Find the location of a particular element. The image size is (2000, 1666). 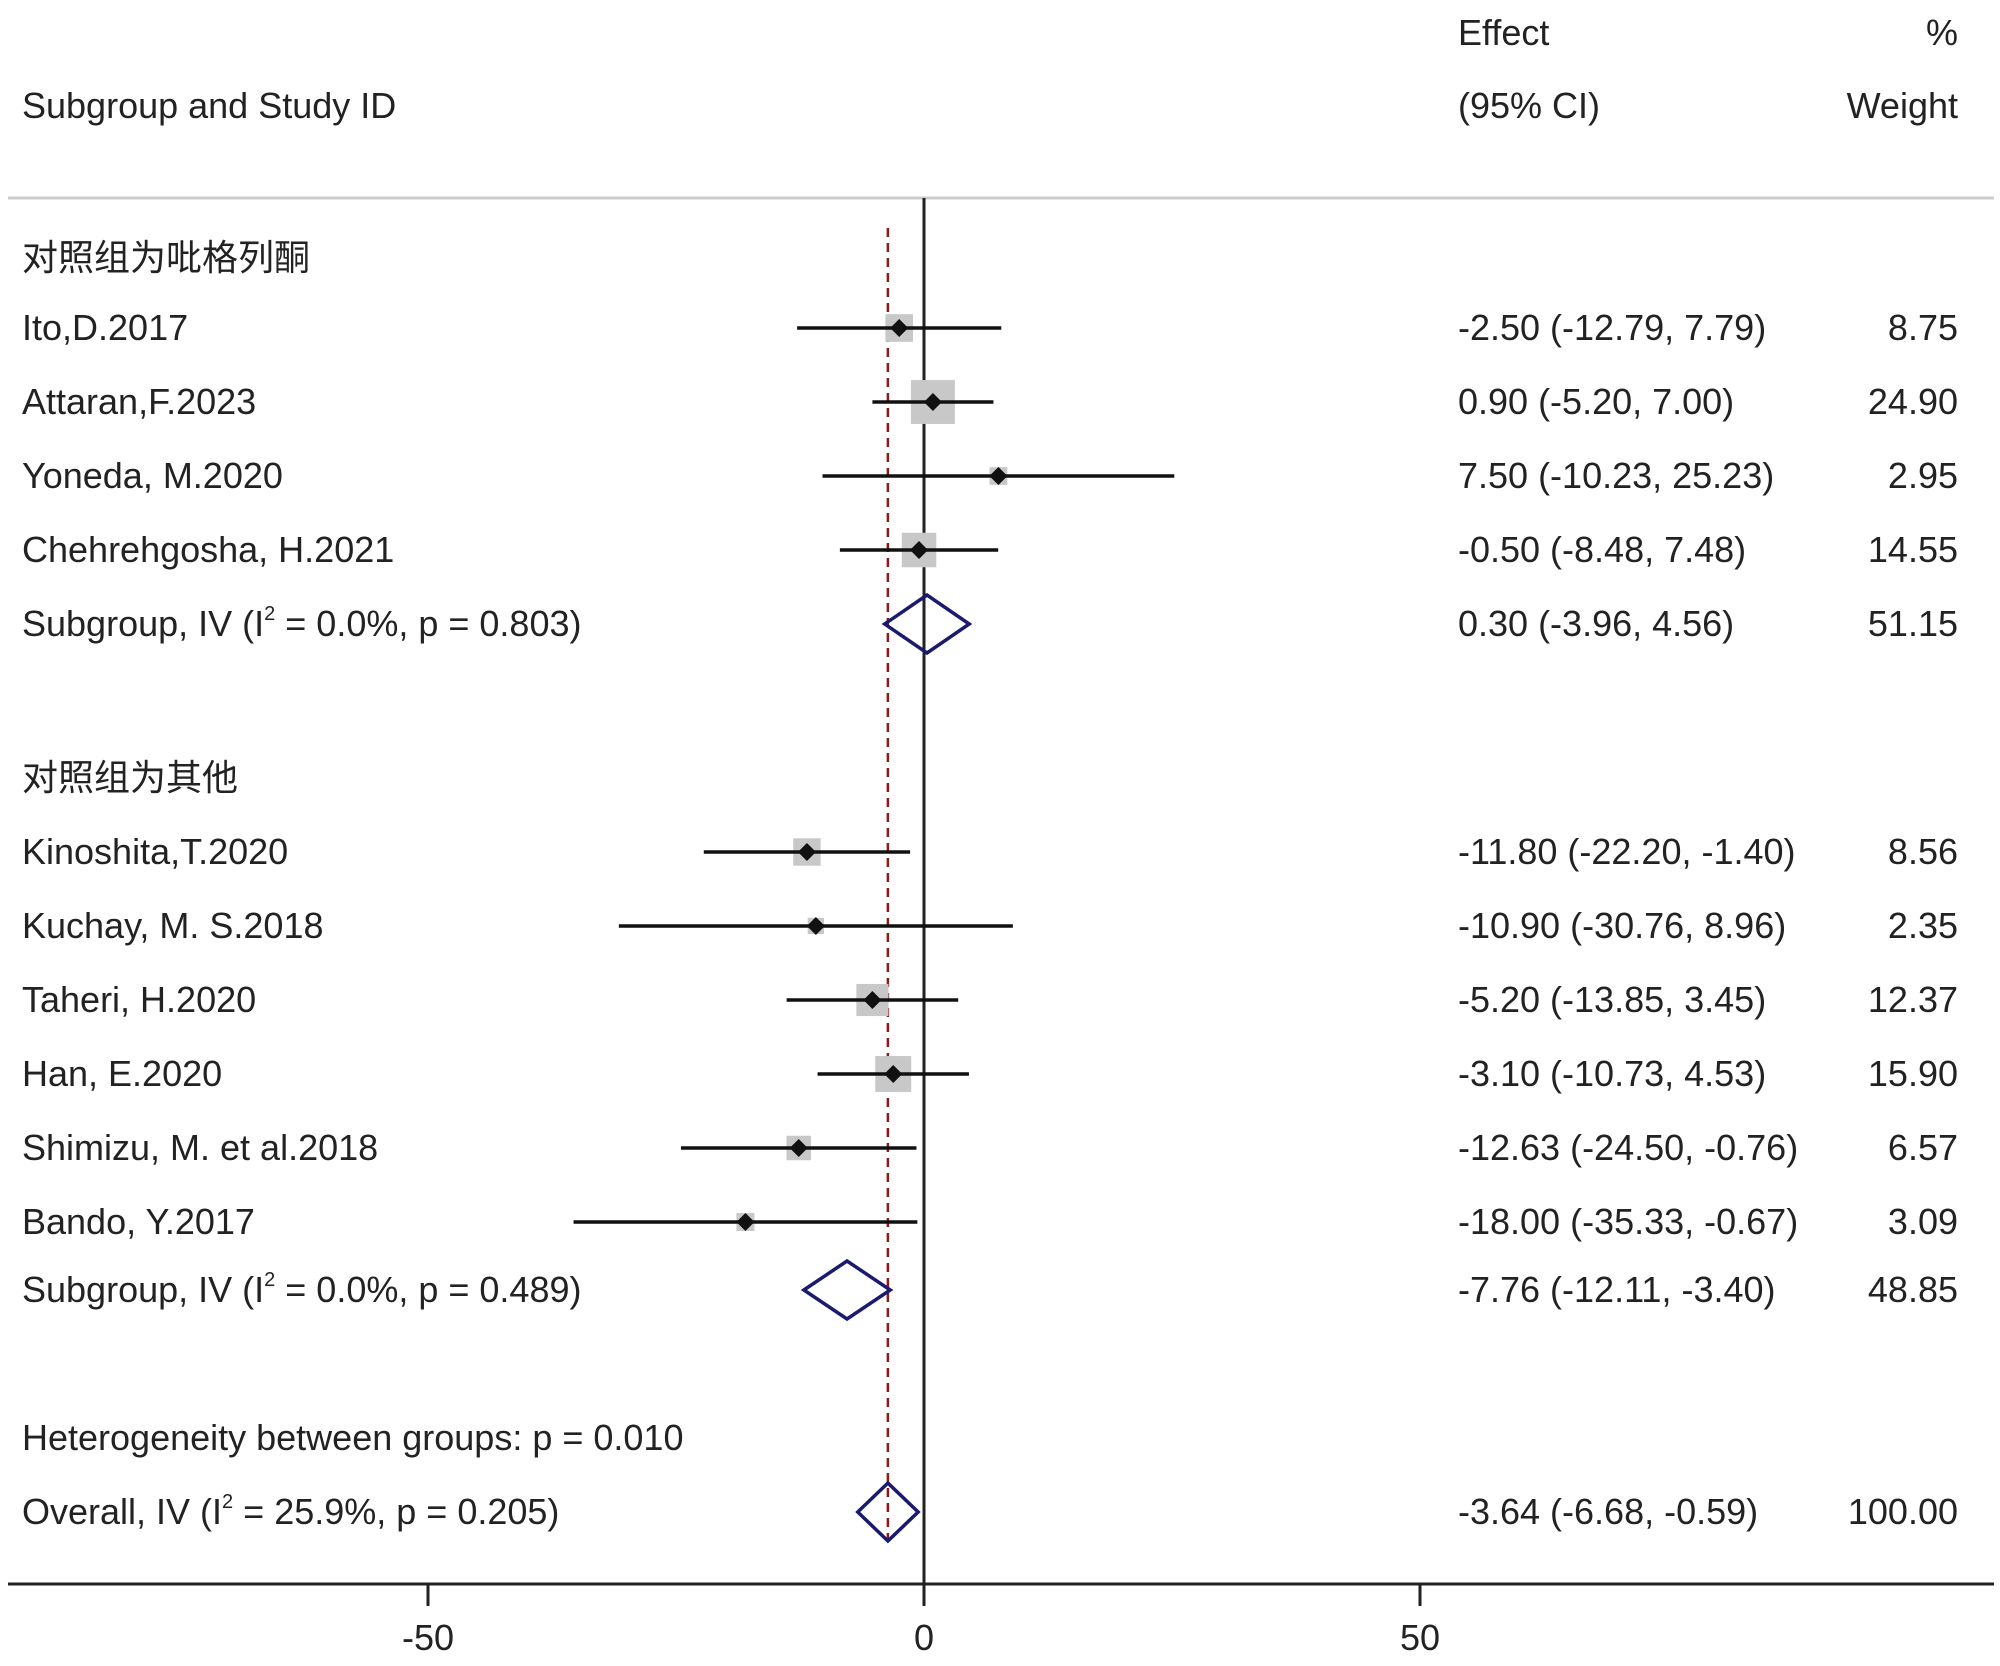

weight-value: 2.35 is located at coordinates (1923, 925).